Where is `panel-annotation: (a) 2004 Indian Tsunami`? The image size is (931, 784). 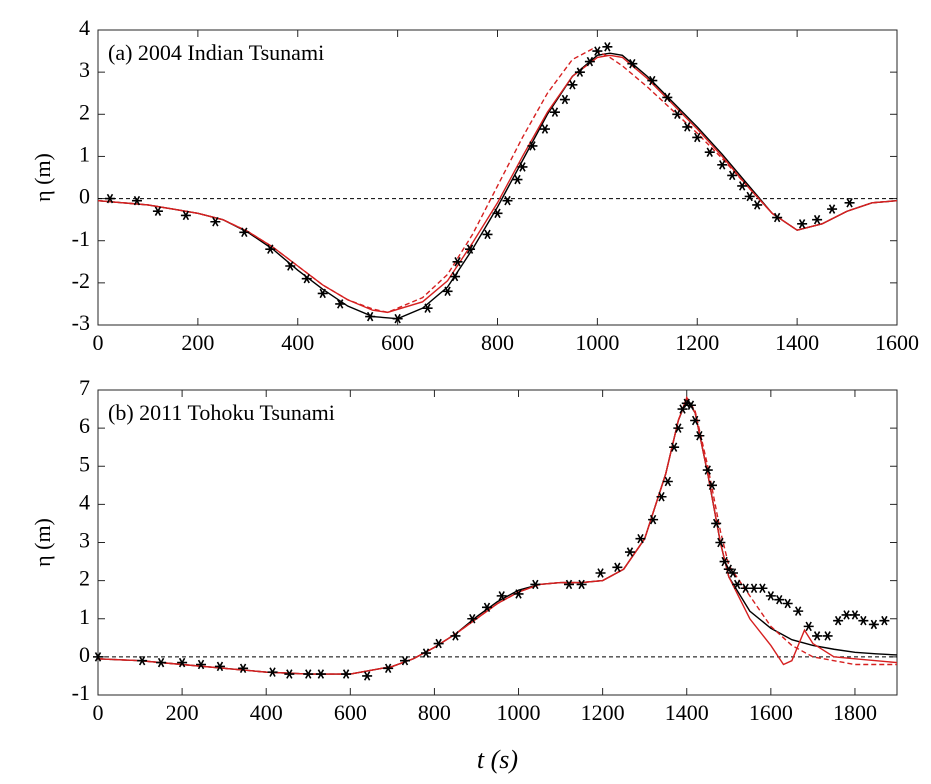 panel-annotation: (a) 2004 Indian Tsunami is located at coordinates (216, 52).